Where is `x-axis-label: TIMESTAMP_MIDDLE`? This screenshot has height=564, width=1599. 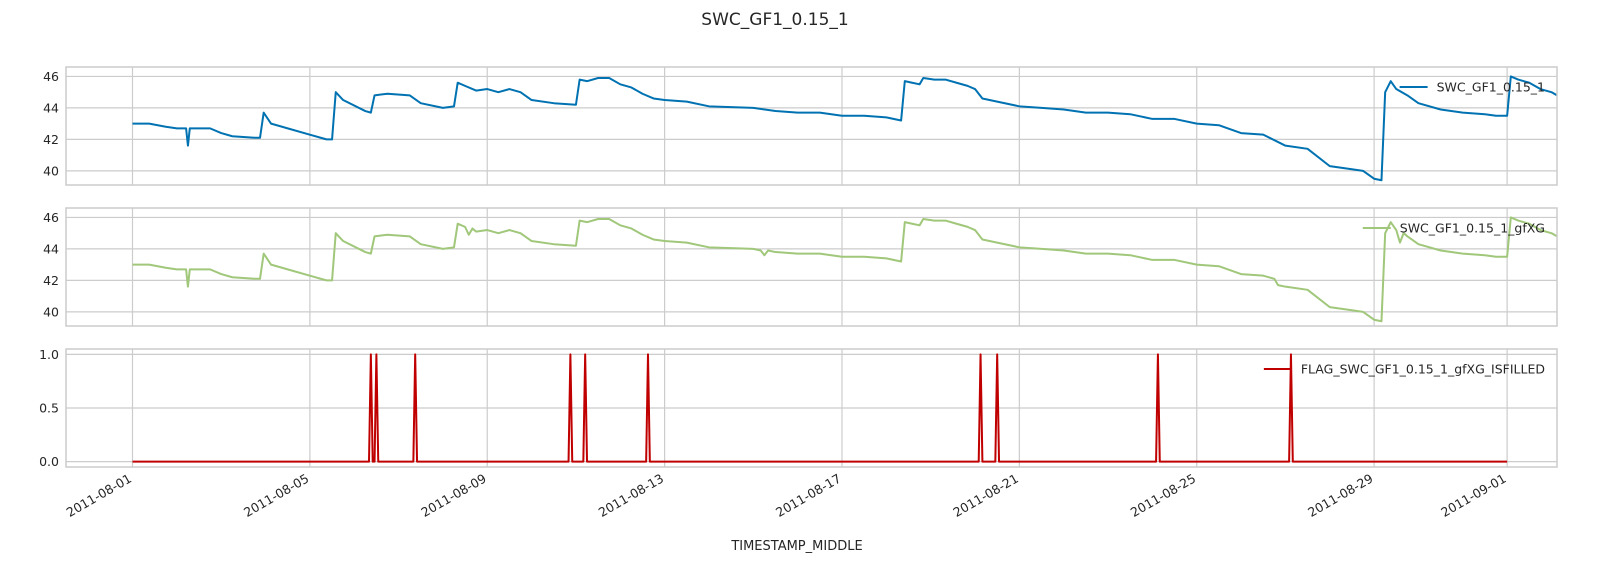 x-axis-label: TIMESTAMP_MIDDLE is located at coordinates (796, 546).